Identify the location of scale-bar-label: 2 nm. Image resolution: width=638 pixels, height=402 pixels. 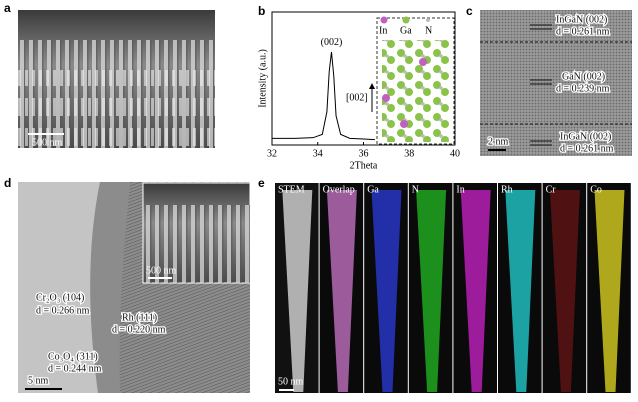
(498, 141).